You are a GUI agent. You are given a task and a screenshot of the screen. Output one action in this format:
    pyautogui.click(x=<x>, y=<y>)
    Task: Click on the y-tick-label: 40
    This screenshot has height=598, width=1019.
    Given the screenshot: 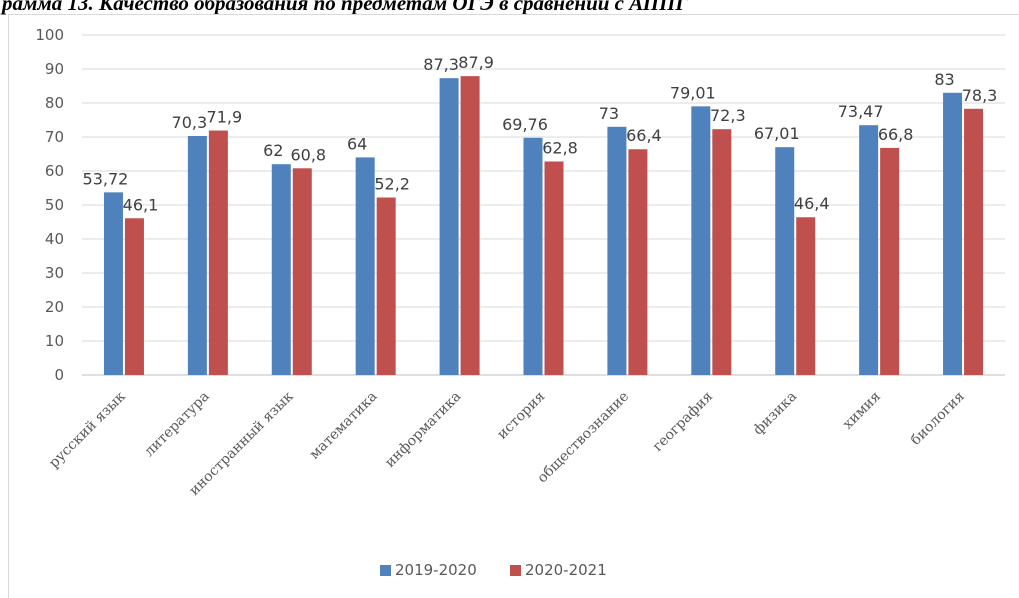 What is the action you would take?
    pyautogui.click(x=54, y=239)
    